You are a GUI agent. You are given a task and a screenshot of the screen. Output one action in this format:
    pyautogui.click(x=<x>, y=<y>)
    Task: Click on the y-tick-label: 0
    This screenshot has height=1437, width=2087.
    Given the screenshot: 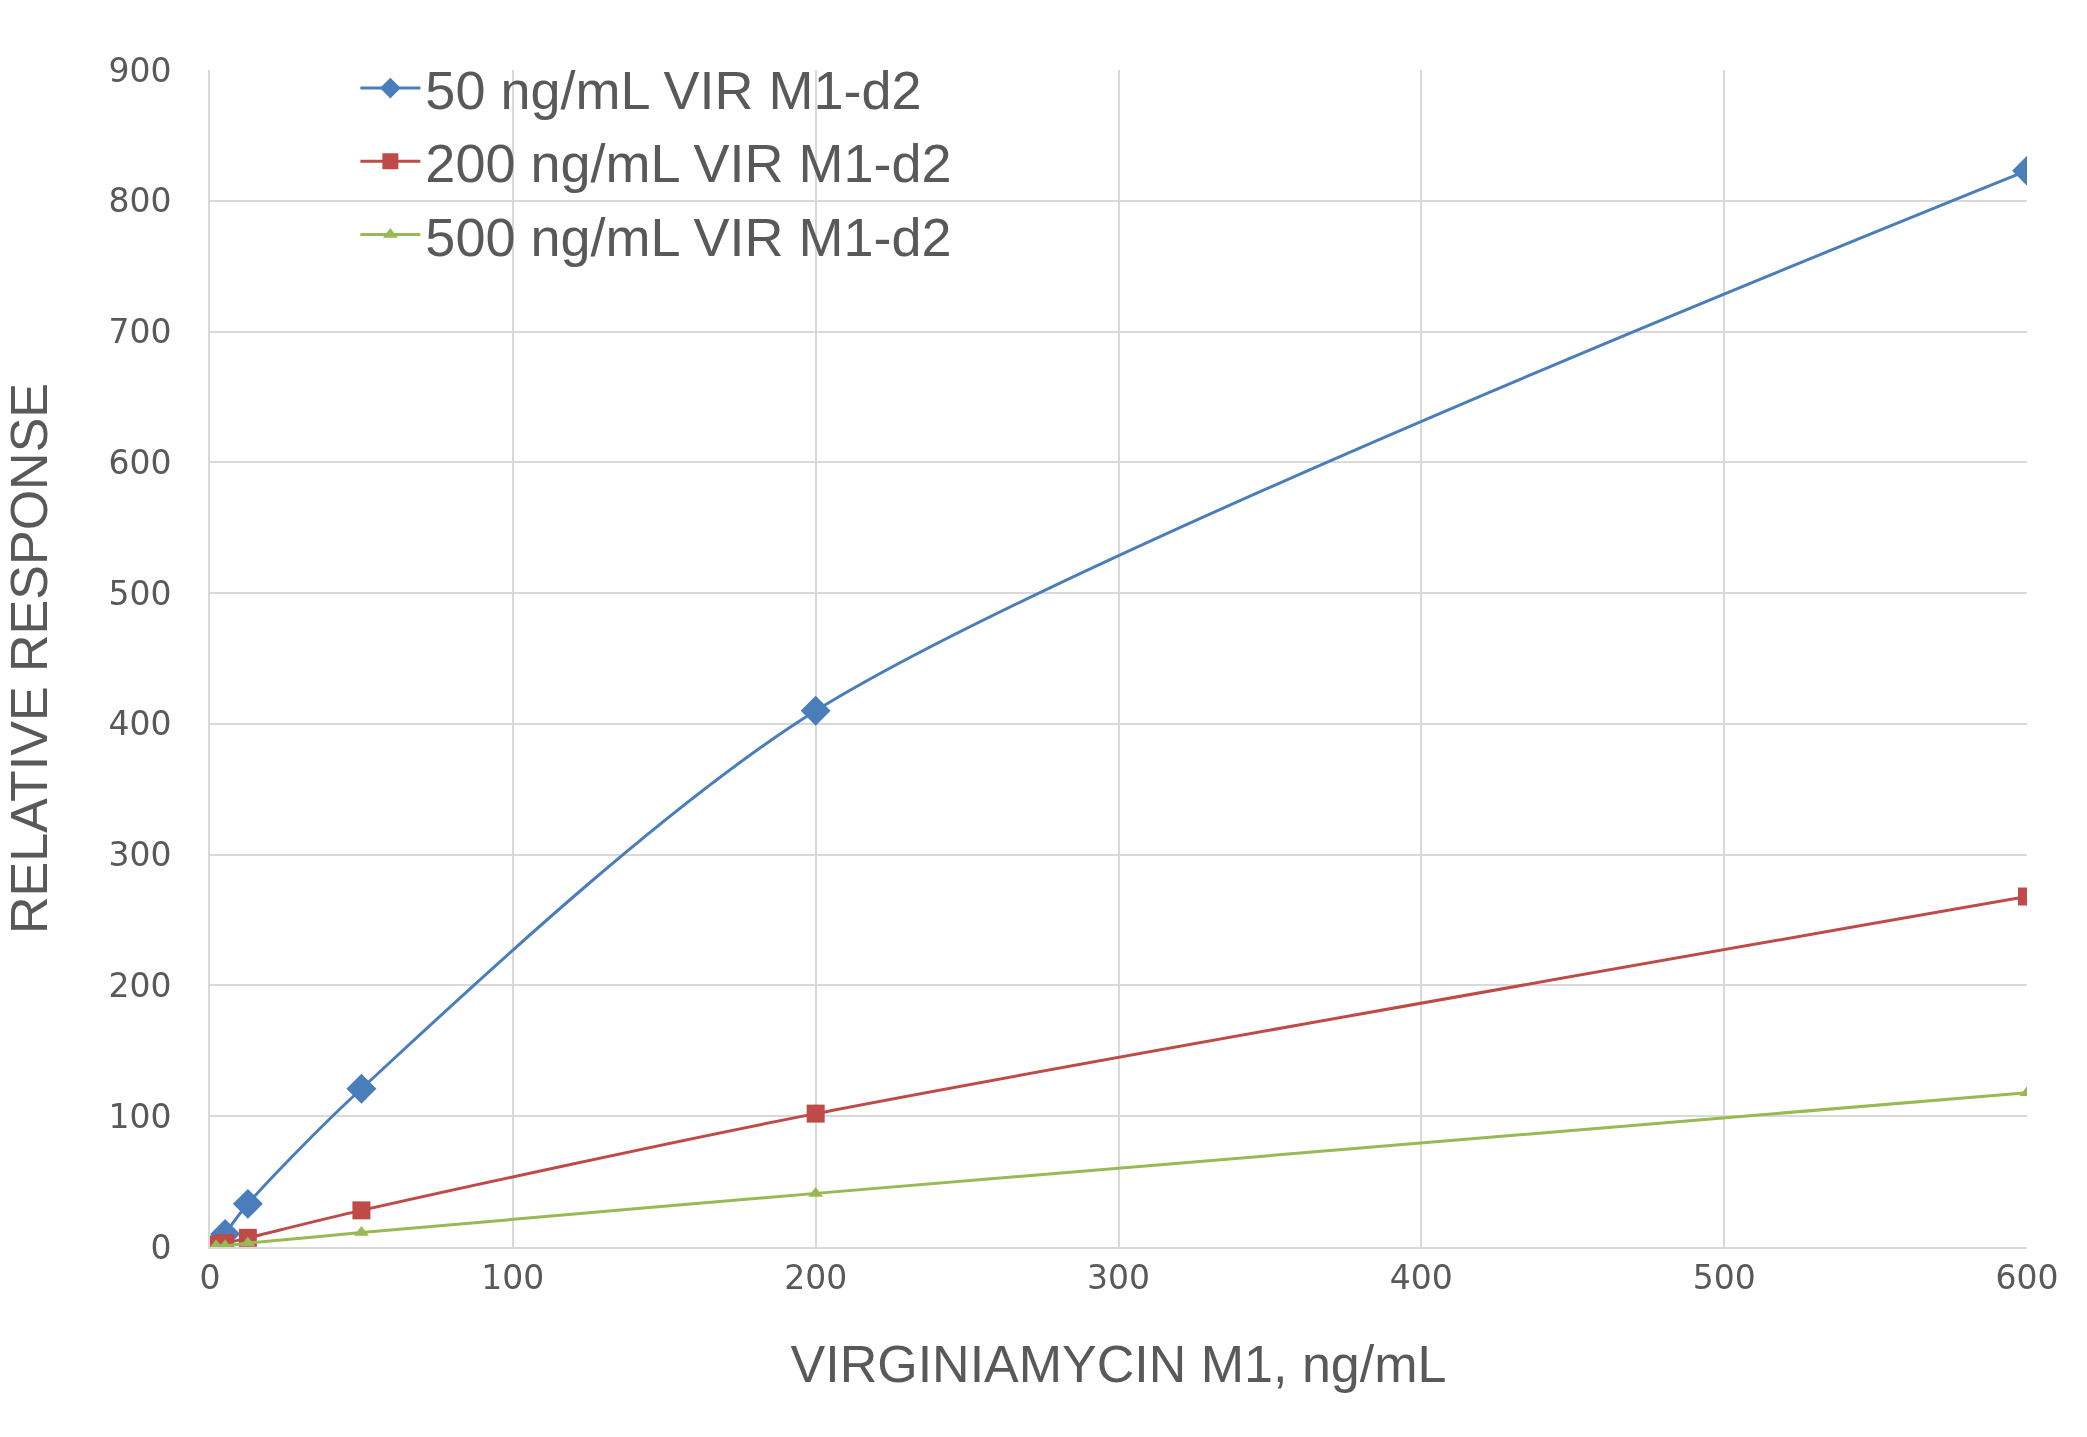 What is the action you would take?
    pyautogui.click(x=161, y=1247)
    